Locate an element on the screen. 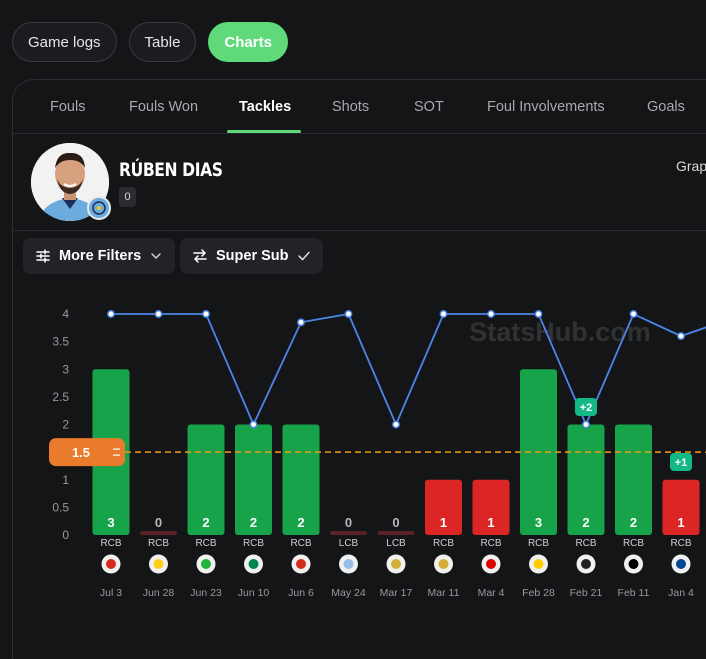  super-sub-value: +2 is located at coordinates (586, 408).